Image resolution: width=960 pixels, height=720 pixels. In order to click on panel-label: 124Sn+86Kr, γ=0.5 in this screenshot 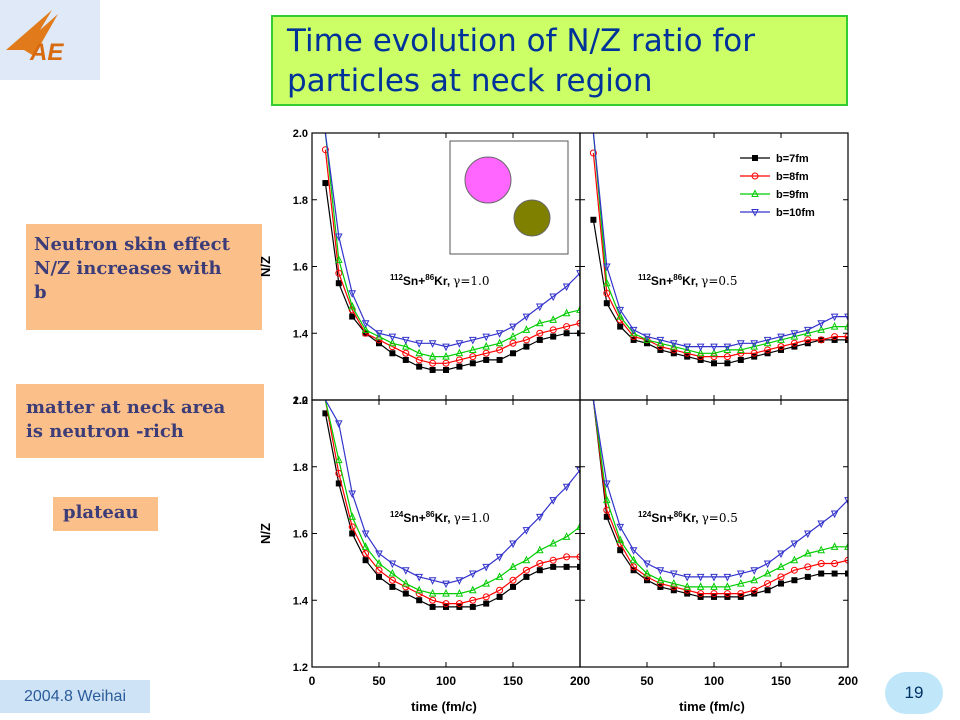, I will do `click(688, 517)`.